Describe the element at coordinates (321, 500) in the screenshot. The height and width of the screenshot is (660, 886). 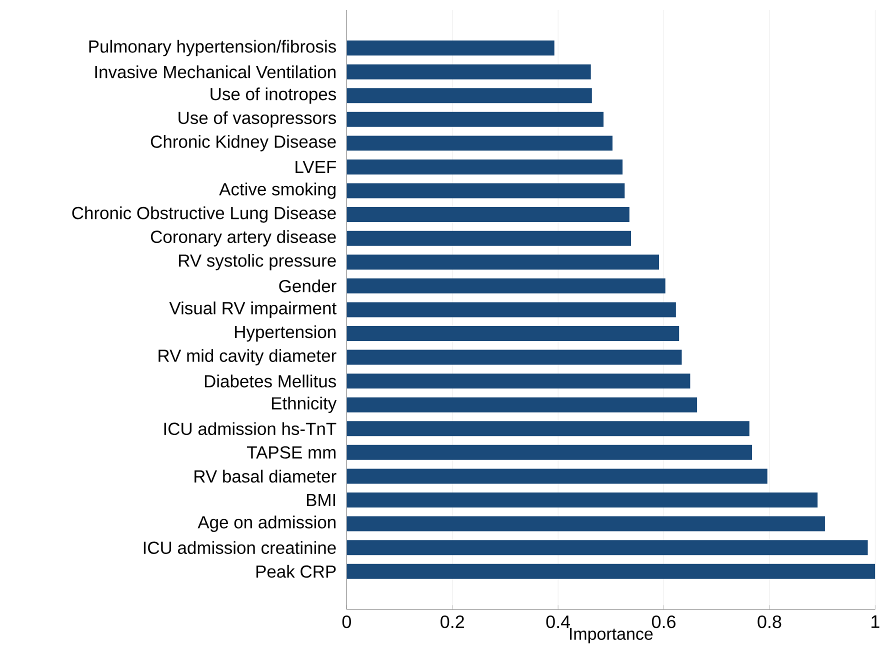
I see `y-tick-label: BMI` at that location.